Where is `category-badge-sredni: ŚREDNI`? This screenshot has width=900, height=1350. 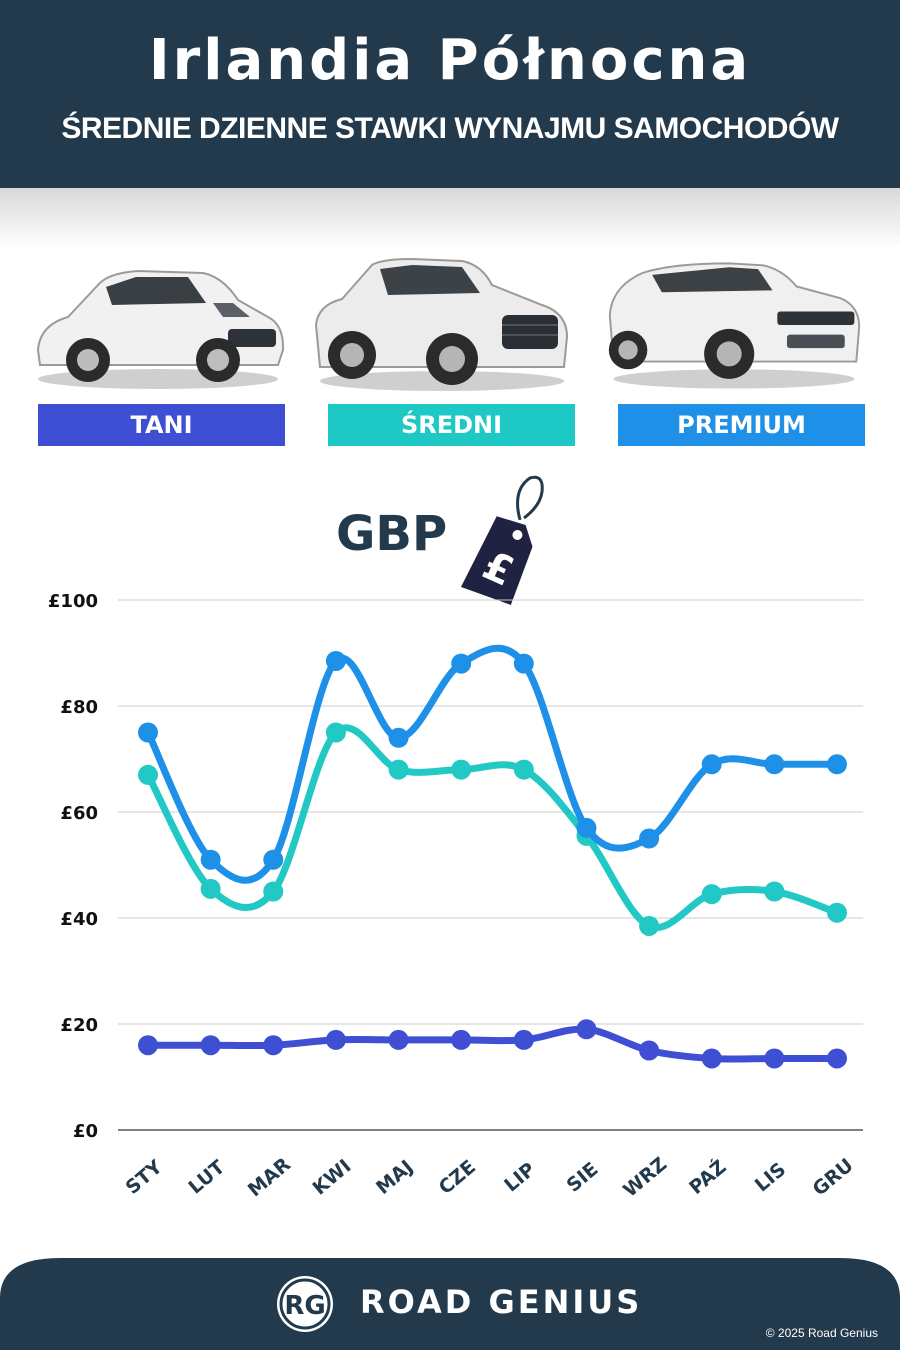 category-badge-sredni: ŚREDNI is located at coordinates (451, 425).